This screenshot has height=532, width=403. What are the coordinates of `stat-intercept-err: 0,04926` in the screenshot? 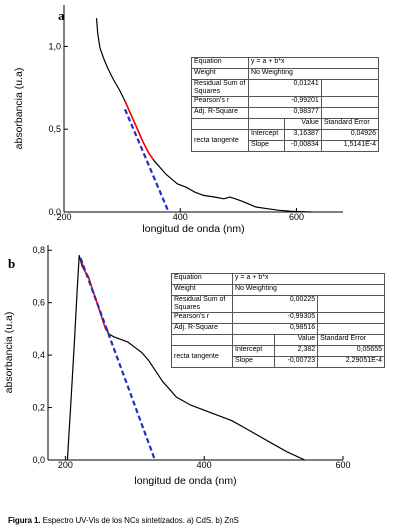 It's located at (350, 135).